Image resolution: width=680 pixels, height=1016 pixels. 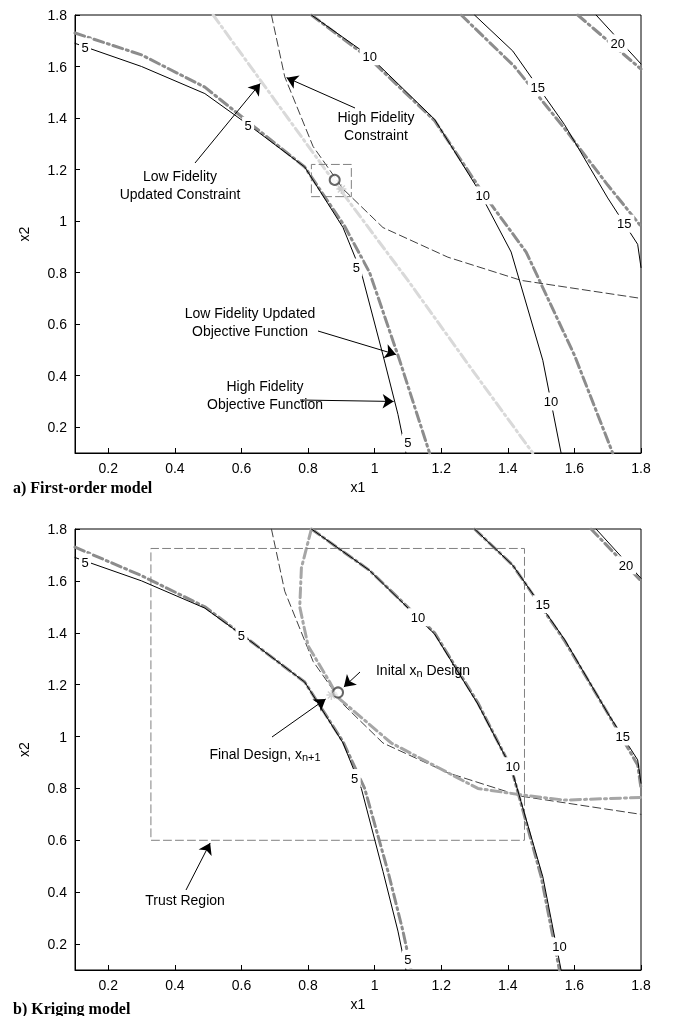 I want to click on annotation: High Fidelity Constraint, so click(x=376, y=126).